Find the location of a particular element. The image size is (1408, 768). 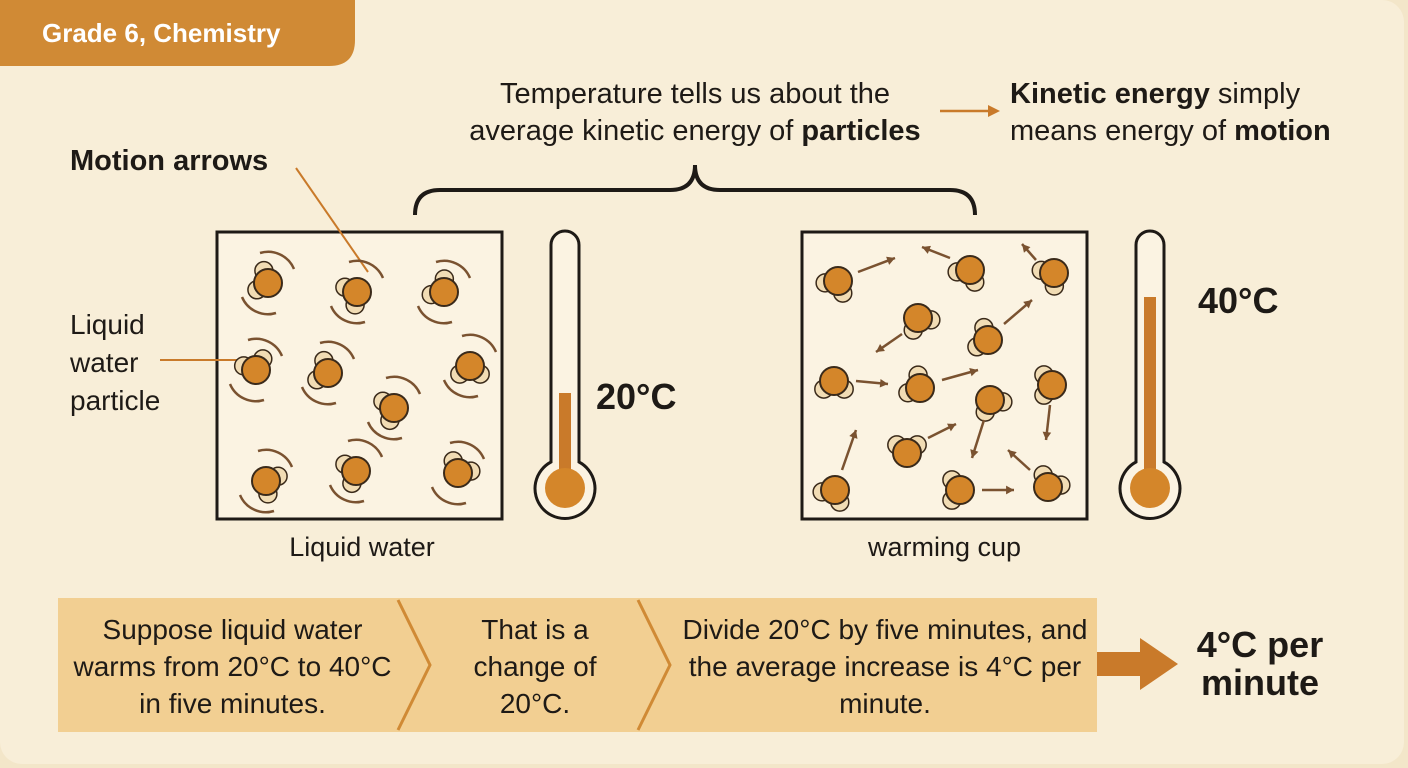

temperature-reading: 40°C is located at coordinates (1238, 300).